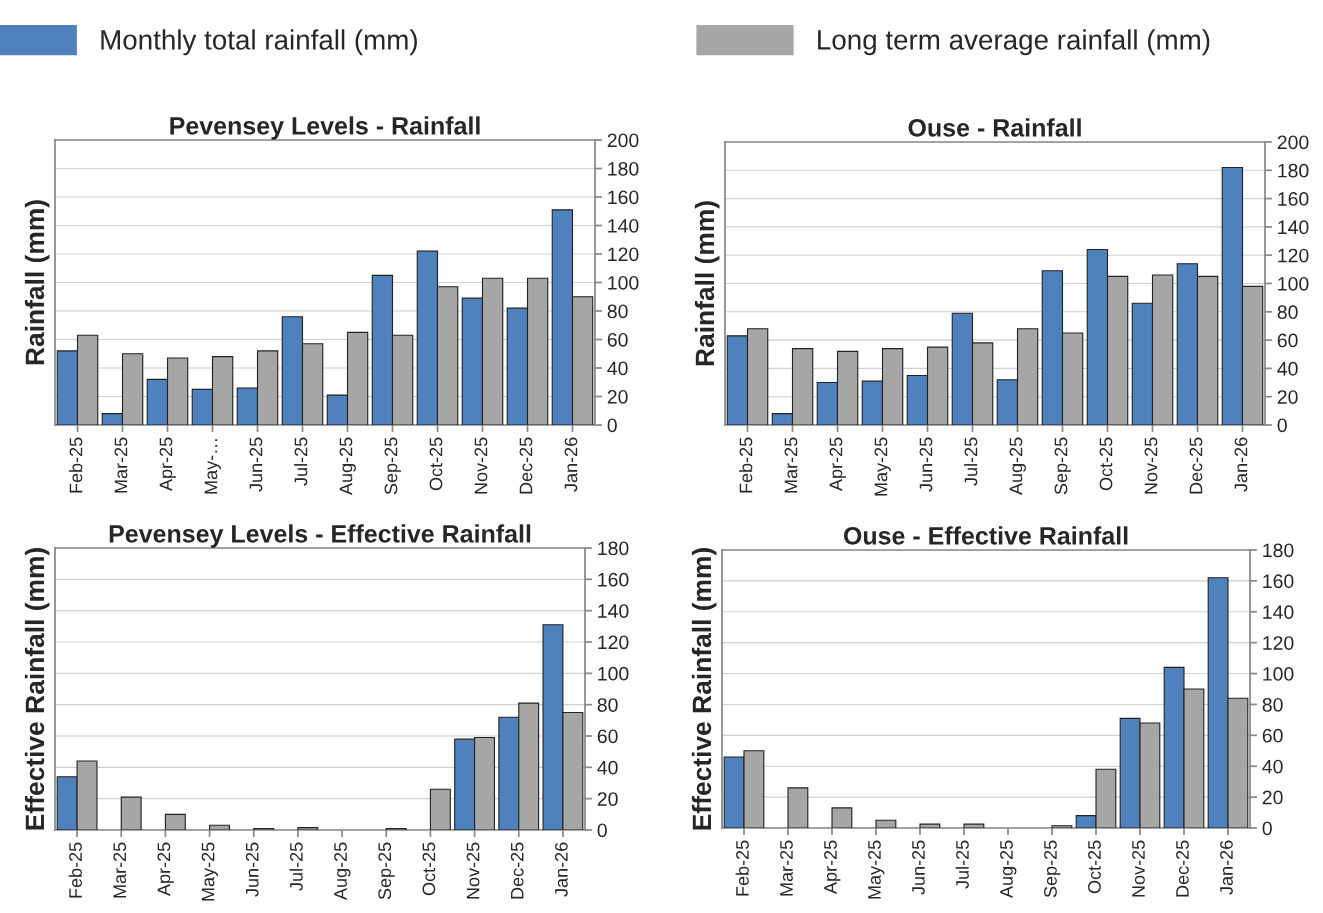 Image resolution: width=1323 pixels, height=913 pixels. Describe the element at coordinates (259, 42) in the screenshot. I see `legend-label: Monthly total rainfall (mm)` at that location.